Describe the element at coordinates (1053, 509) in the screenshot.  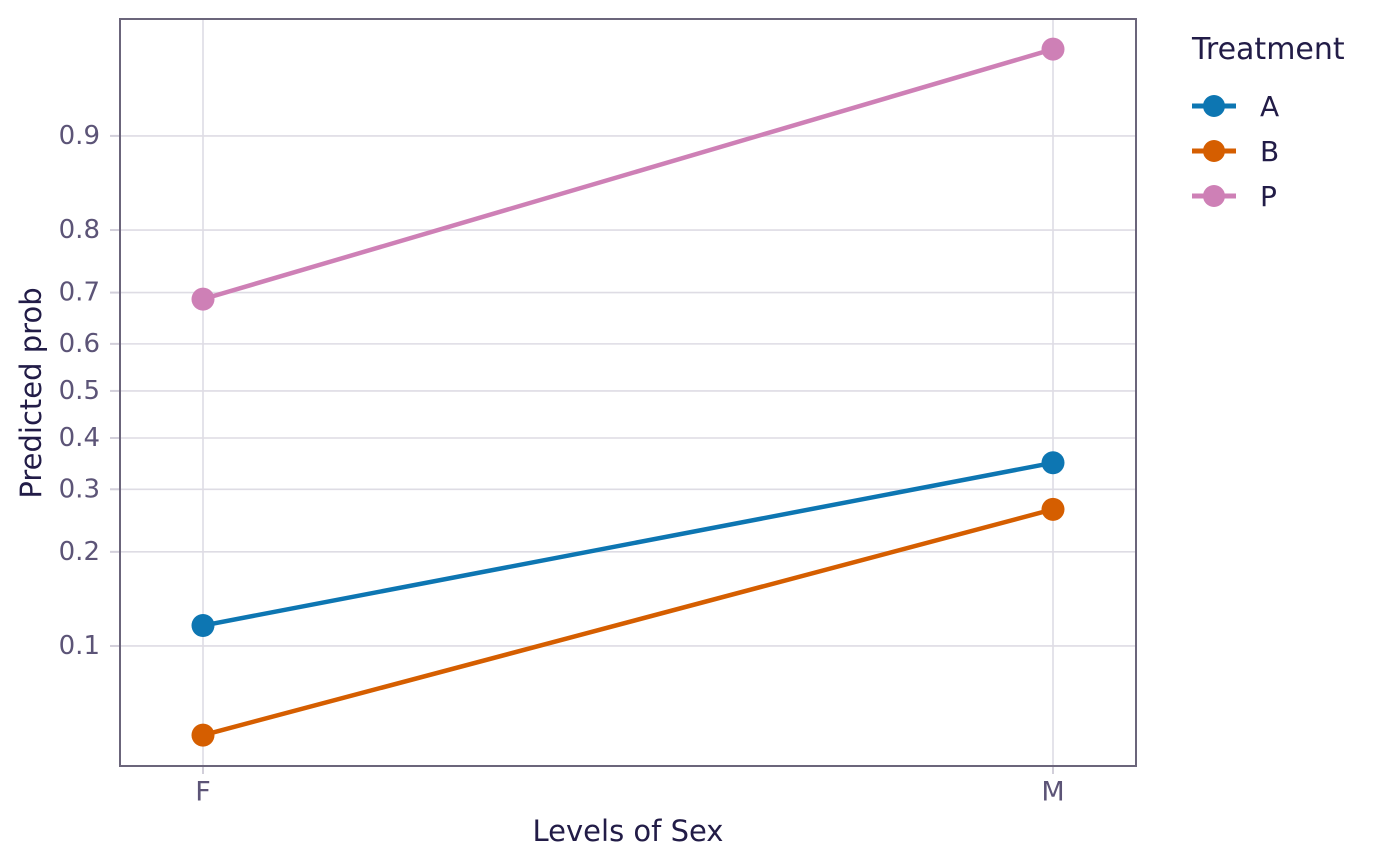
I see `data-point-B-M` at that location.